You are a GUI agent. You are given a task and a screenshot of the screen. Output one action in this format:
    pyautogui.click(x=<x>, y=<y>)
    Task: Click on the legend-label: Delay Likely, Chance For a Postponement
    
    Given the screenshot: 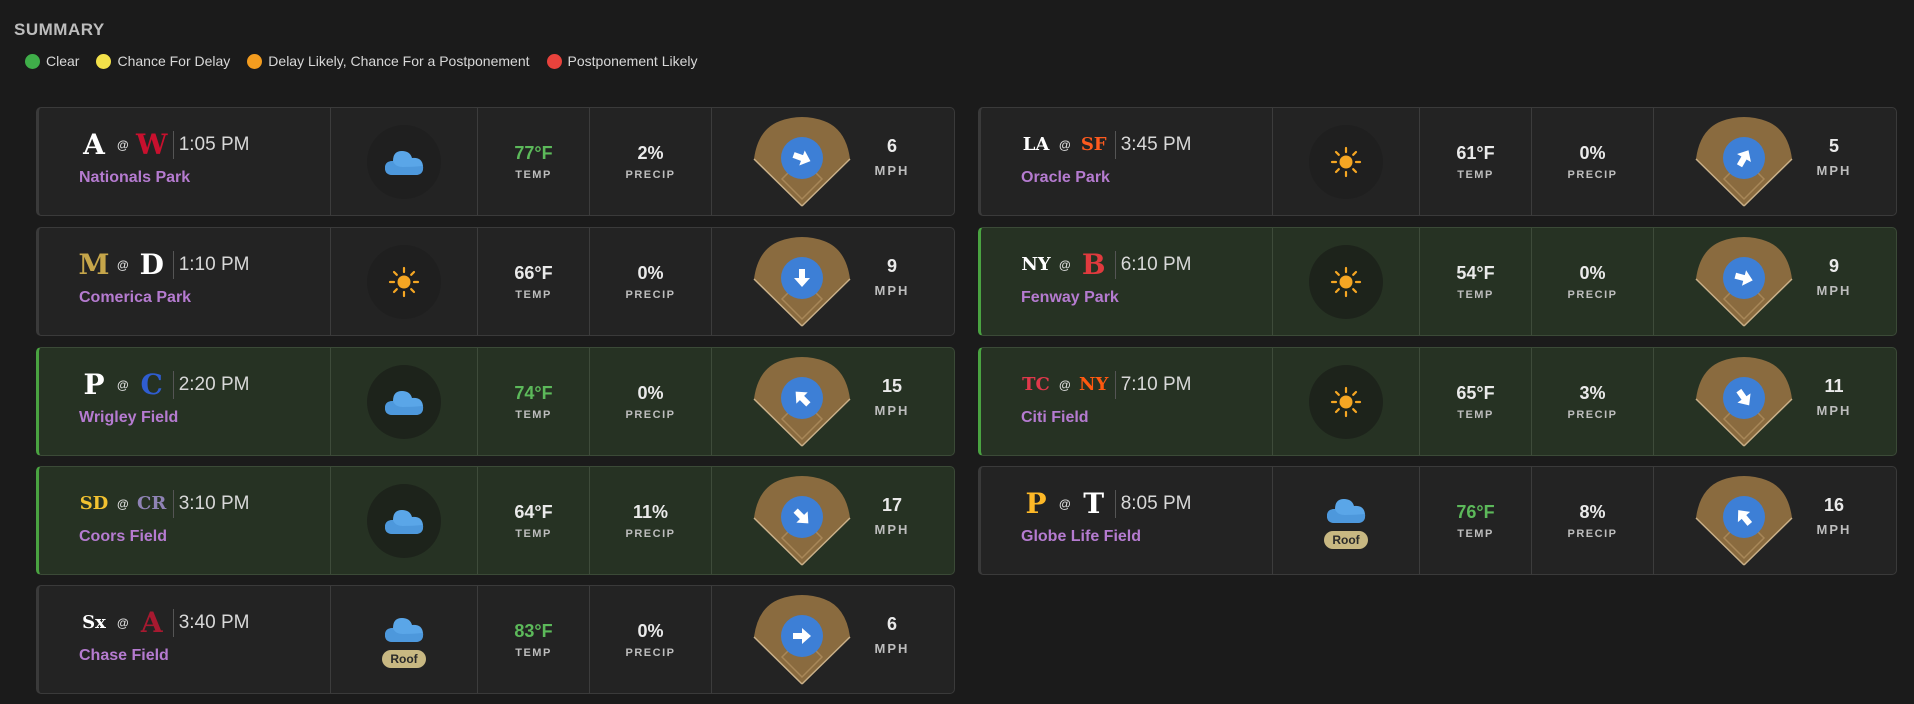 What is the action you would take?
    pyautogui.click(x=399, y=61)
    